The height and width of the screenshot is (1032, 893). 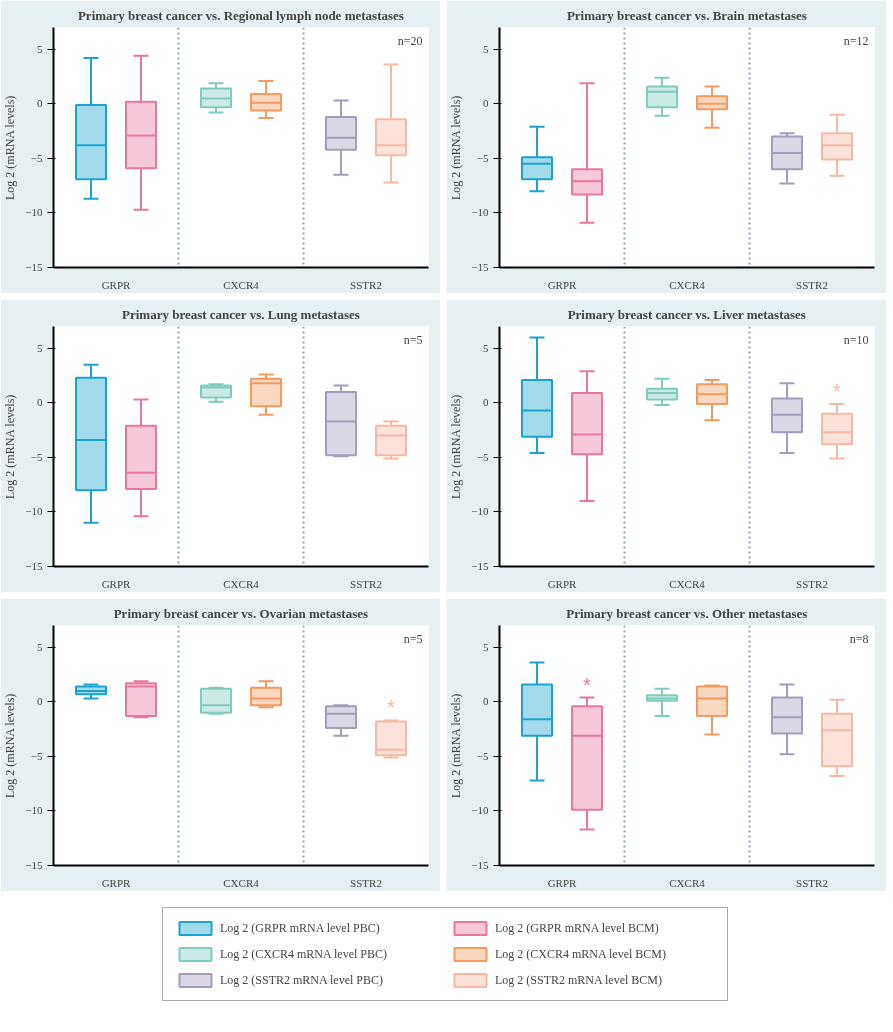 I want to click on chart-title: Primary breast cancer vs. Ovarian metastases, so click(x=241, y=613).